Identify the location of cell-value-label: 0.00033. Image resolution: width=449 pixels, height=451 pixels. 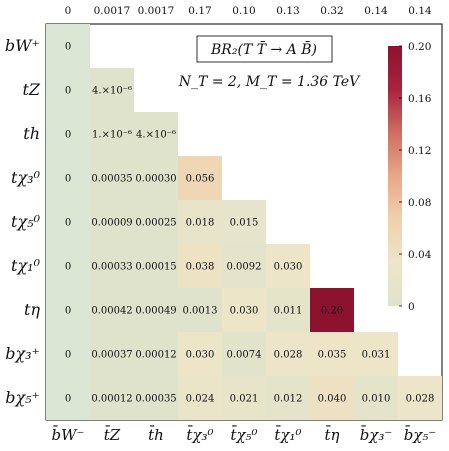
(111, 267).